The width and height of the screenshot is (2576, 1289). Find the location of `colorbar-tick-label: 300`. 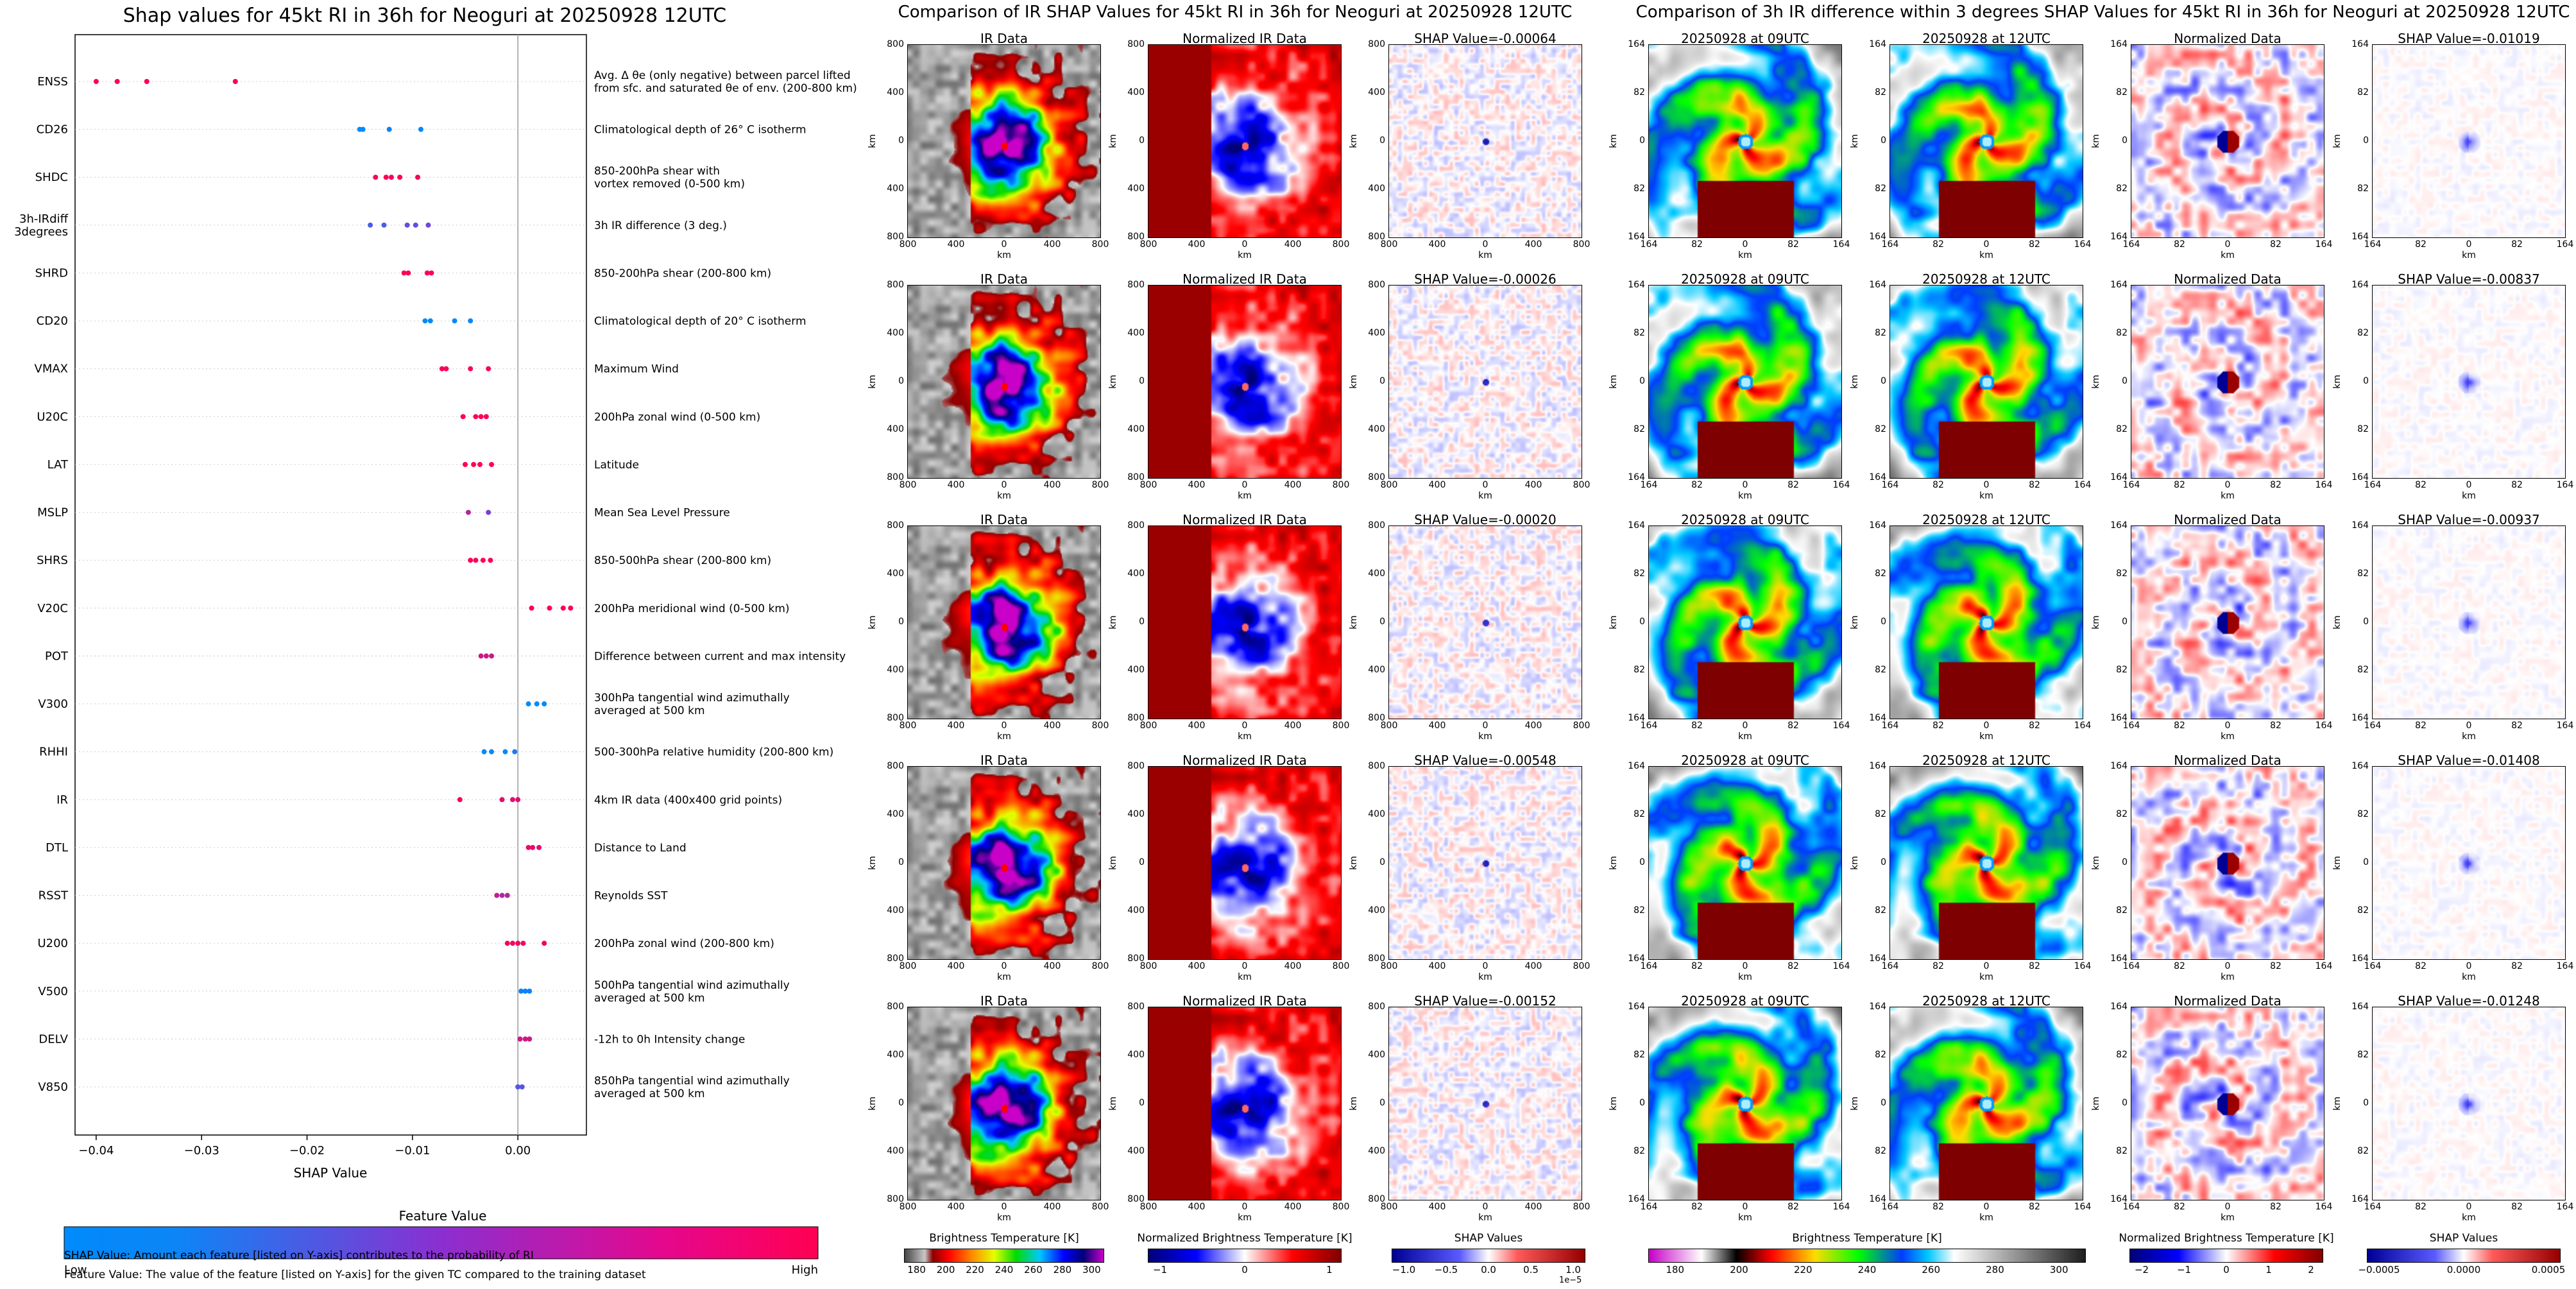

colorbar-tick-label: 300 is located at coordinates (2058, 1270).